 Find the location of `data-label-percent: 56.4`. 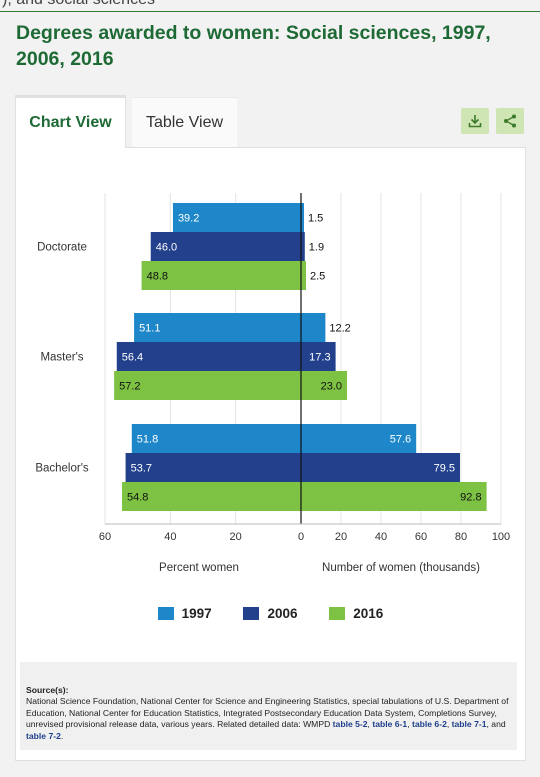

data-label-percent: 56.4 is located at coordinates (132, 358).